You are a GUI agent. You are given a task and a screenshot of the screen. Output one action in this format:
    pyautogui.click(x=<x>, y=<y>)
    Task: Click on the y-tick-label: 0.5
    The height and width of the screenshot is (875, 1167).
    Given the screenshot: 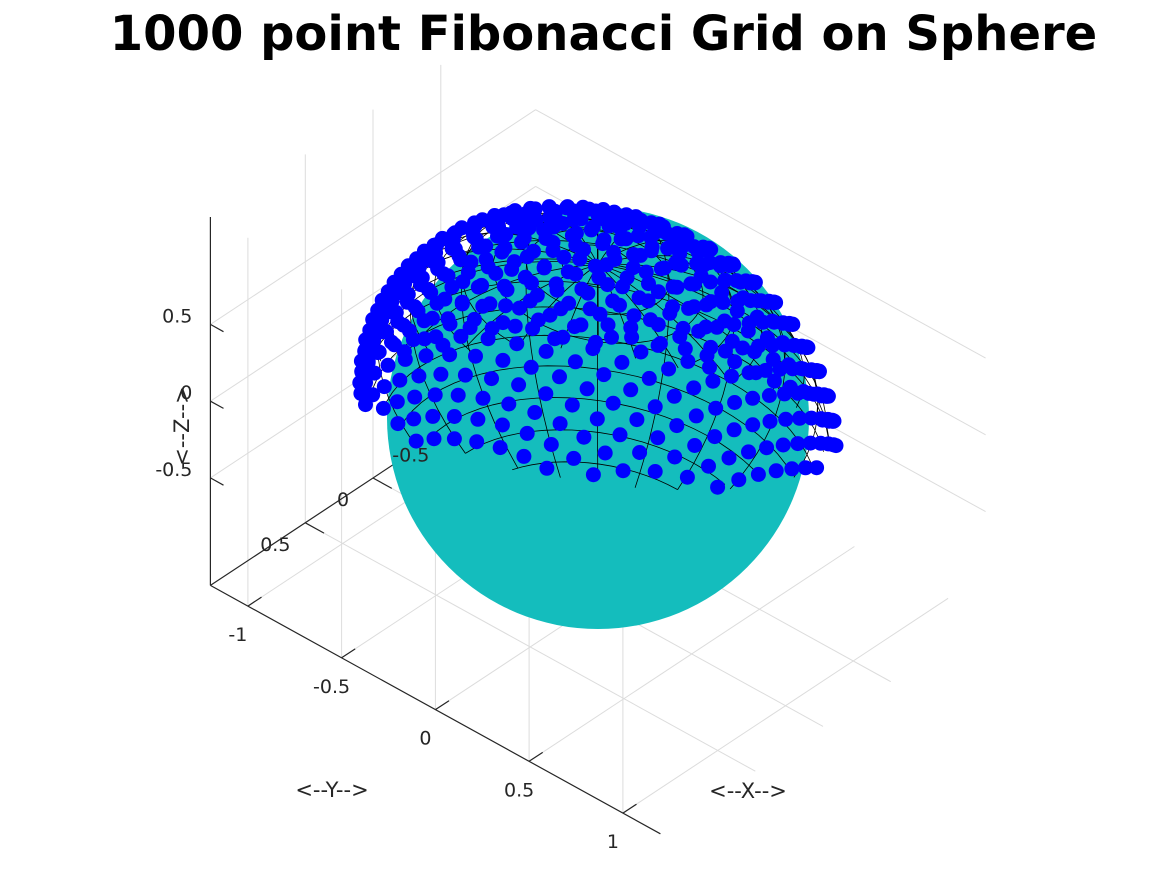 What is the action you would take?
    pyautogui.click(x=275, y=545)
    